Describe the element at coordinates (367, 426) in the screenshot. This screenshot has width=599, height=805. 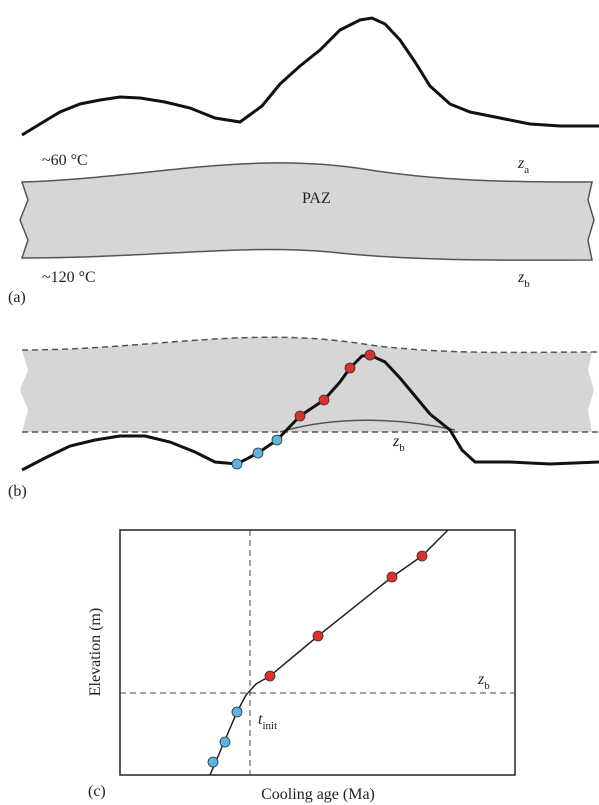
I see `zb-surface` at that location.